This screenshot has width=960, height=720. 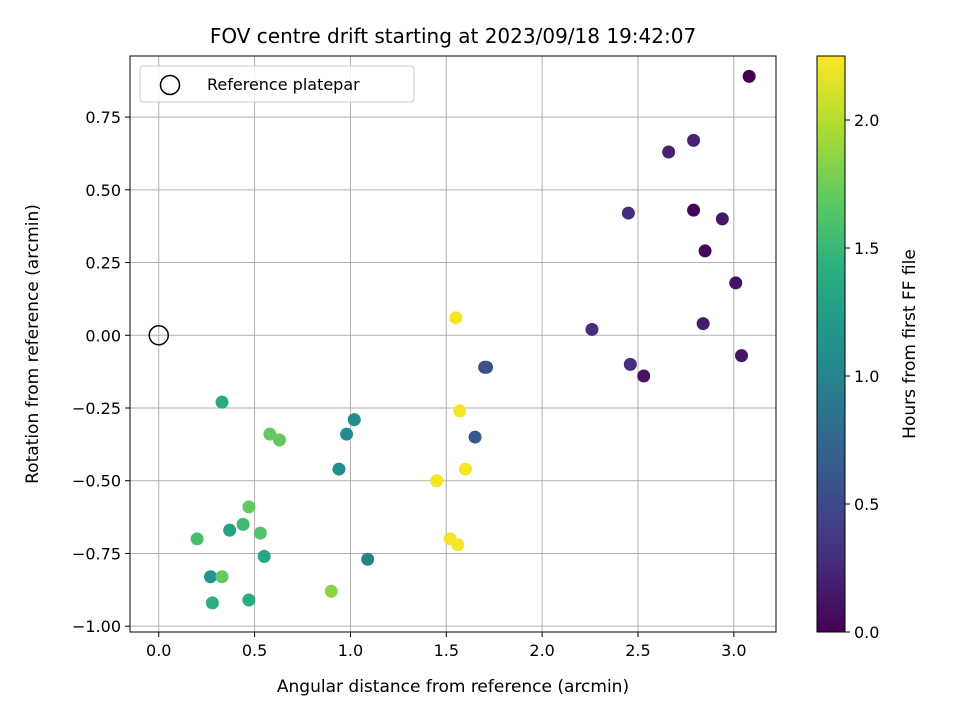 I want to click on x-axis-label: Angular distance from reference (arcmin), so click(x=453, y=687).